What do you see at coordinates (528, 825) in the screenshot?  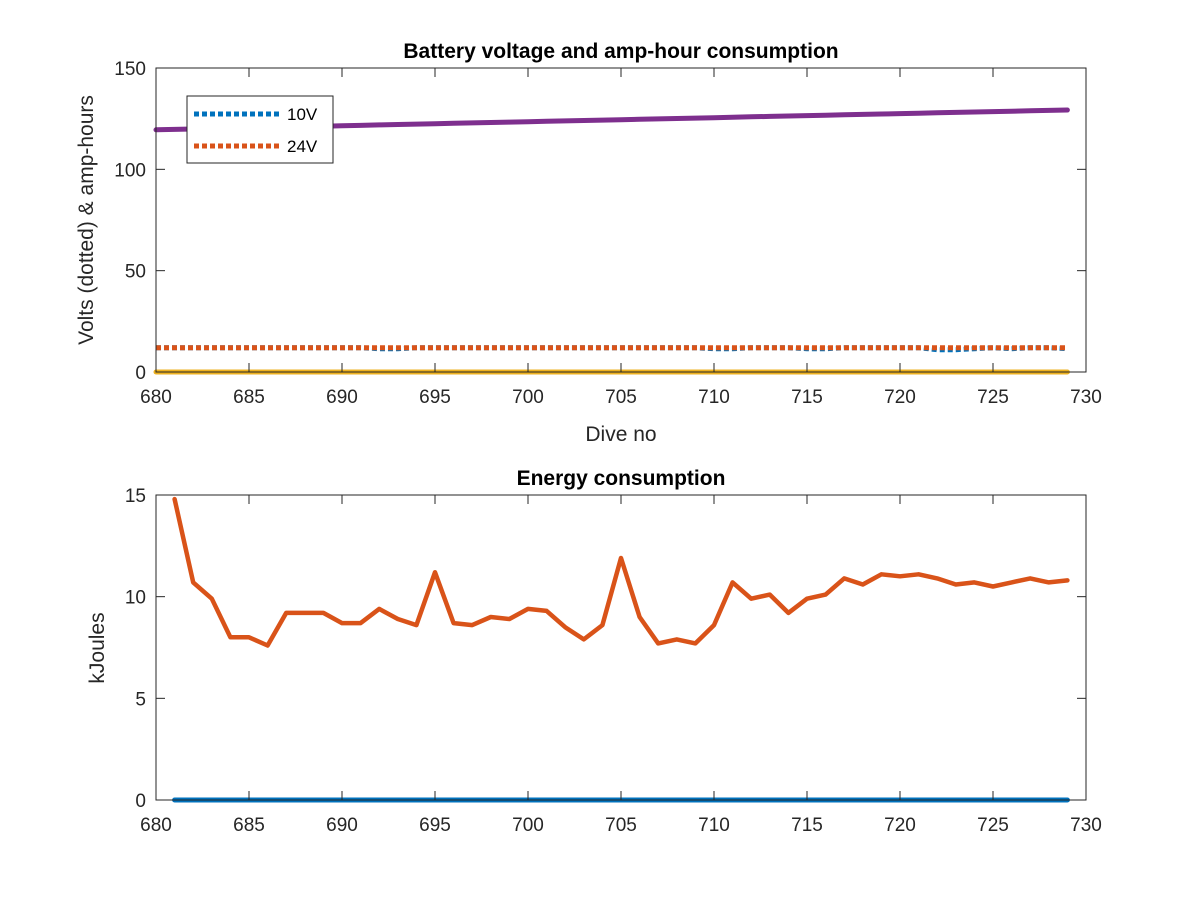 I see `bottom-x-tick-label: 700` at bounding box center [528, 825].